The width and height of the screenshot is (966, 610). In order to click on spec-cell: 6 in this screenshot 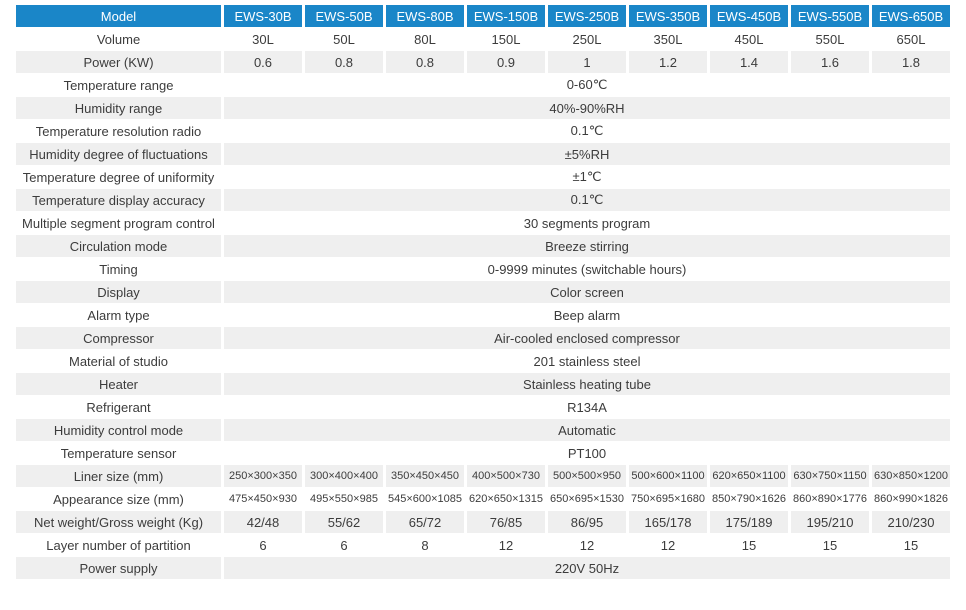, I will do `click(263, 545)`.